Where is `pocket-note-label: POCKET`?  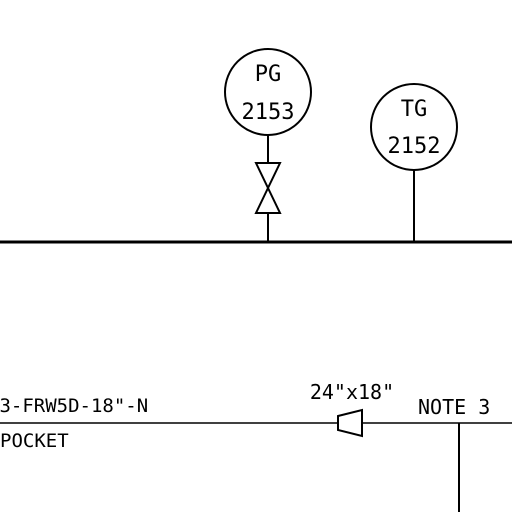
pocket-note-label: POCKET is located at coordinates (34, 441).